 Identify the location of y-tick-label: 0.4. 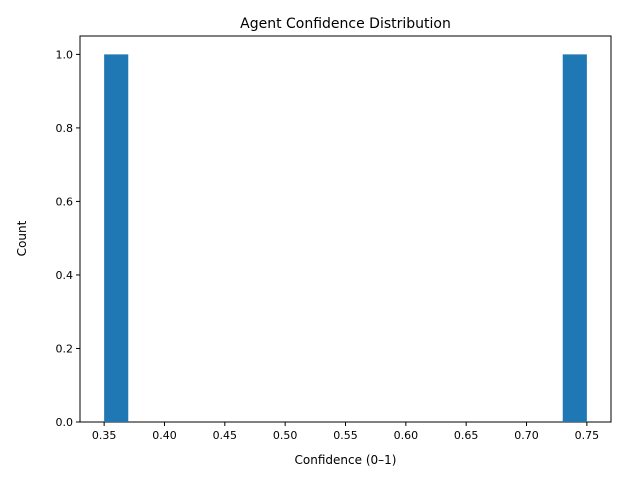
(65, 275).